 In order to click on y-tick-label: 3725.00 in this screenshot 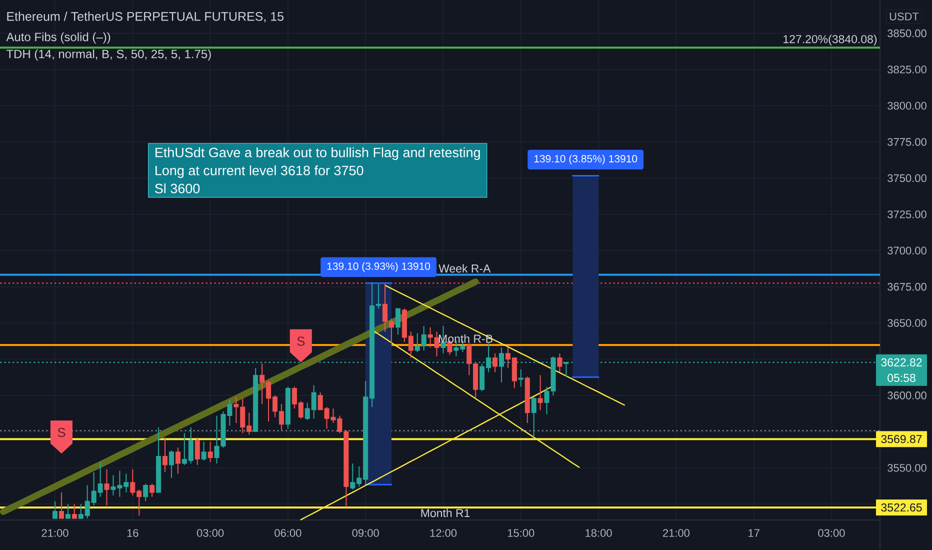, I will do `click(907, 214)`.